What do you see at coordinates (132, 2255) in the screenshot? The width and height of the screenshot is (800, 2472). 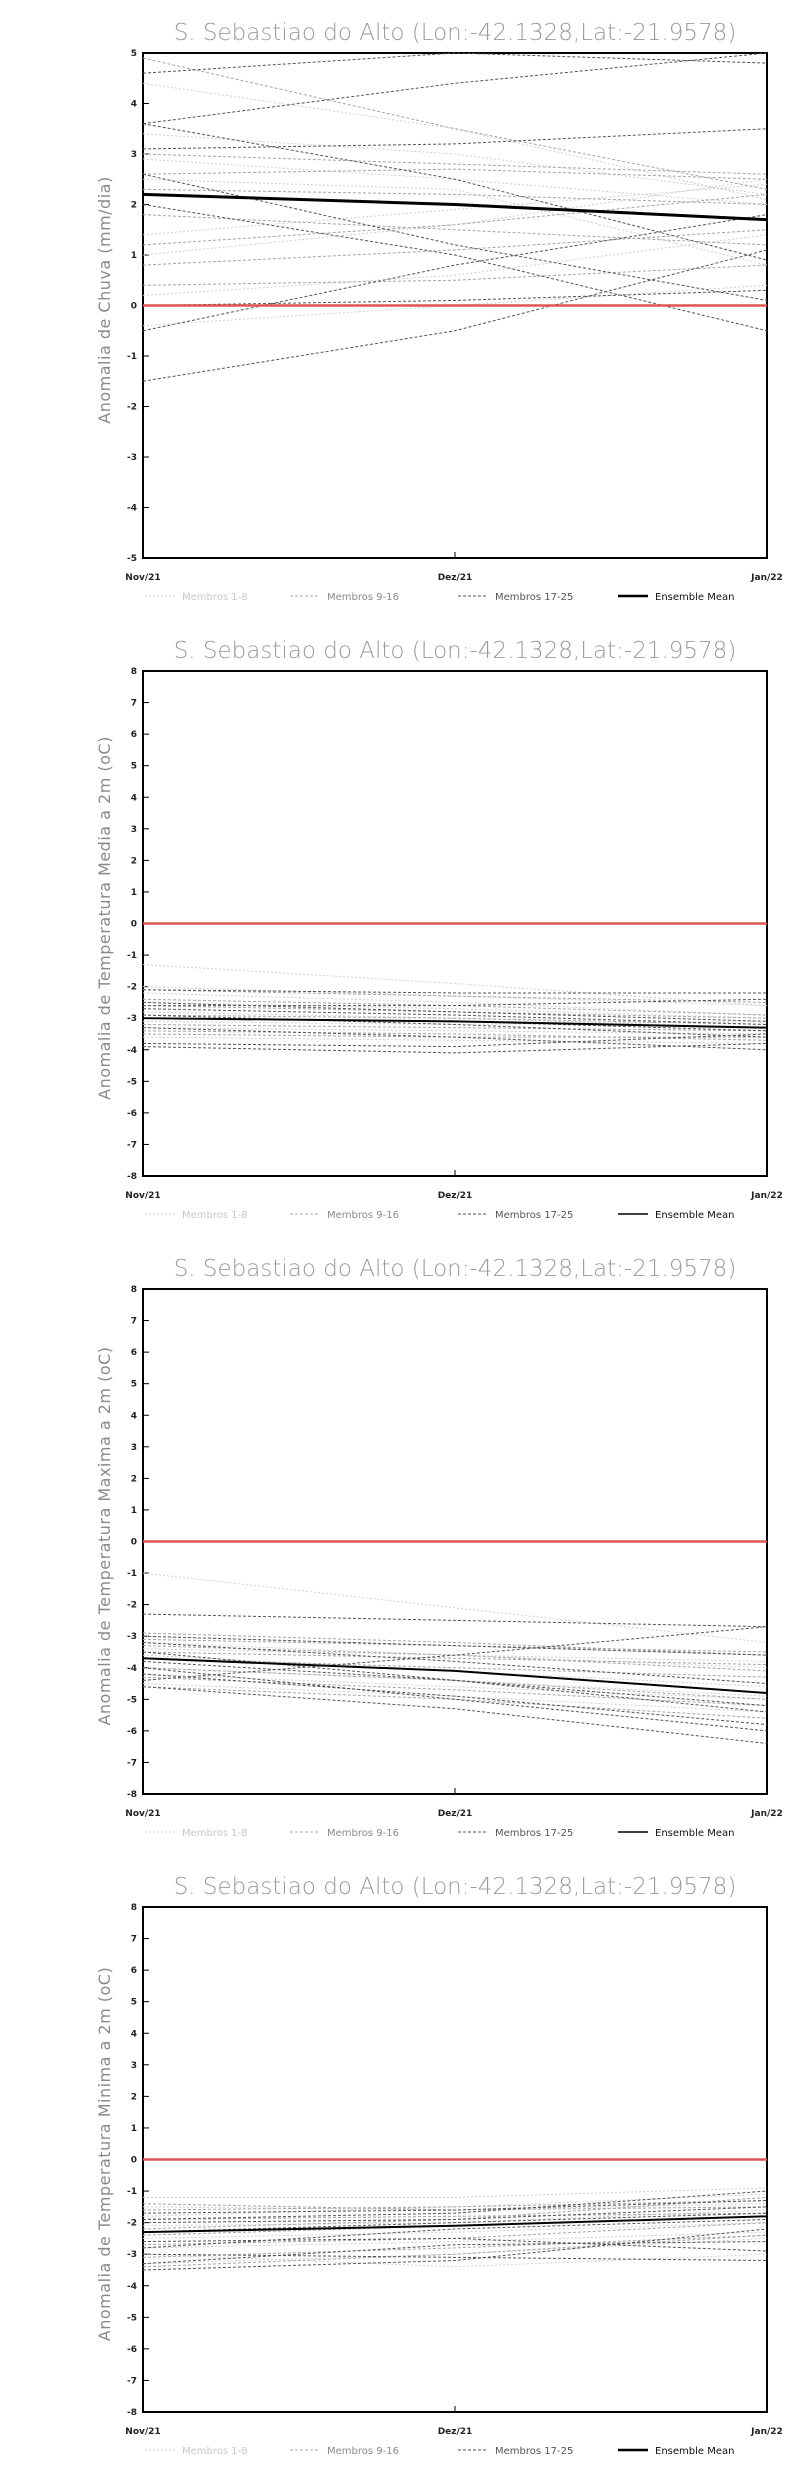 I see `y-tick-label: -3` at bounding box center [132, 2255].